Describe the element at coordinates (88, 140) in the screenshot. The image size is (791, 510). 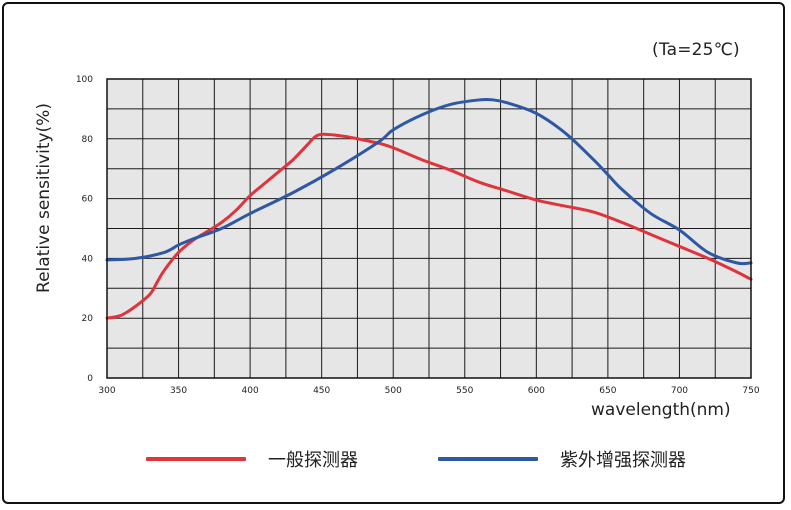
I see `y-tick-label: 80` at that location.